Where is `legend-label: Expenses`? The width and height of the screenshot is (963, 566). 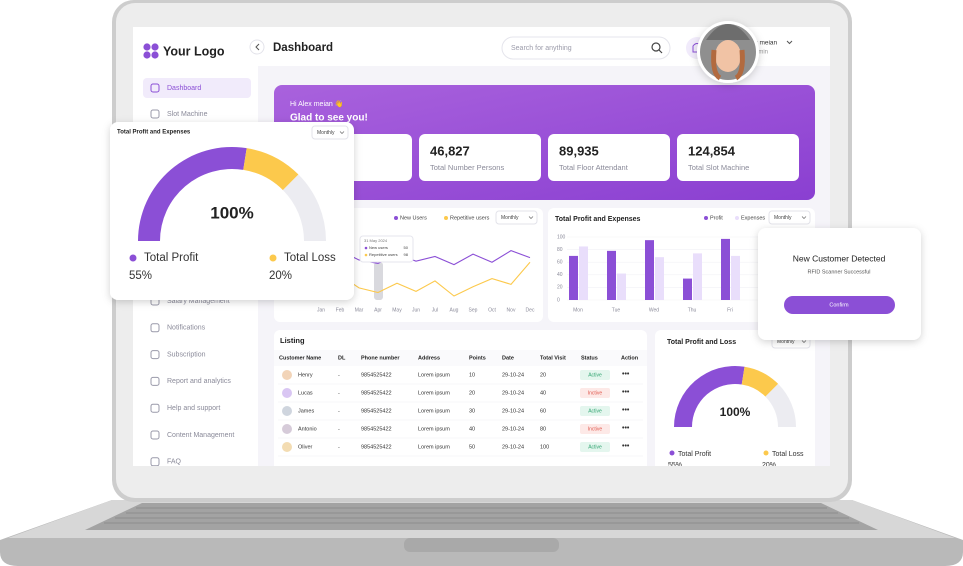
legend-label: Expenses is located at coordinates (753, 218).